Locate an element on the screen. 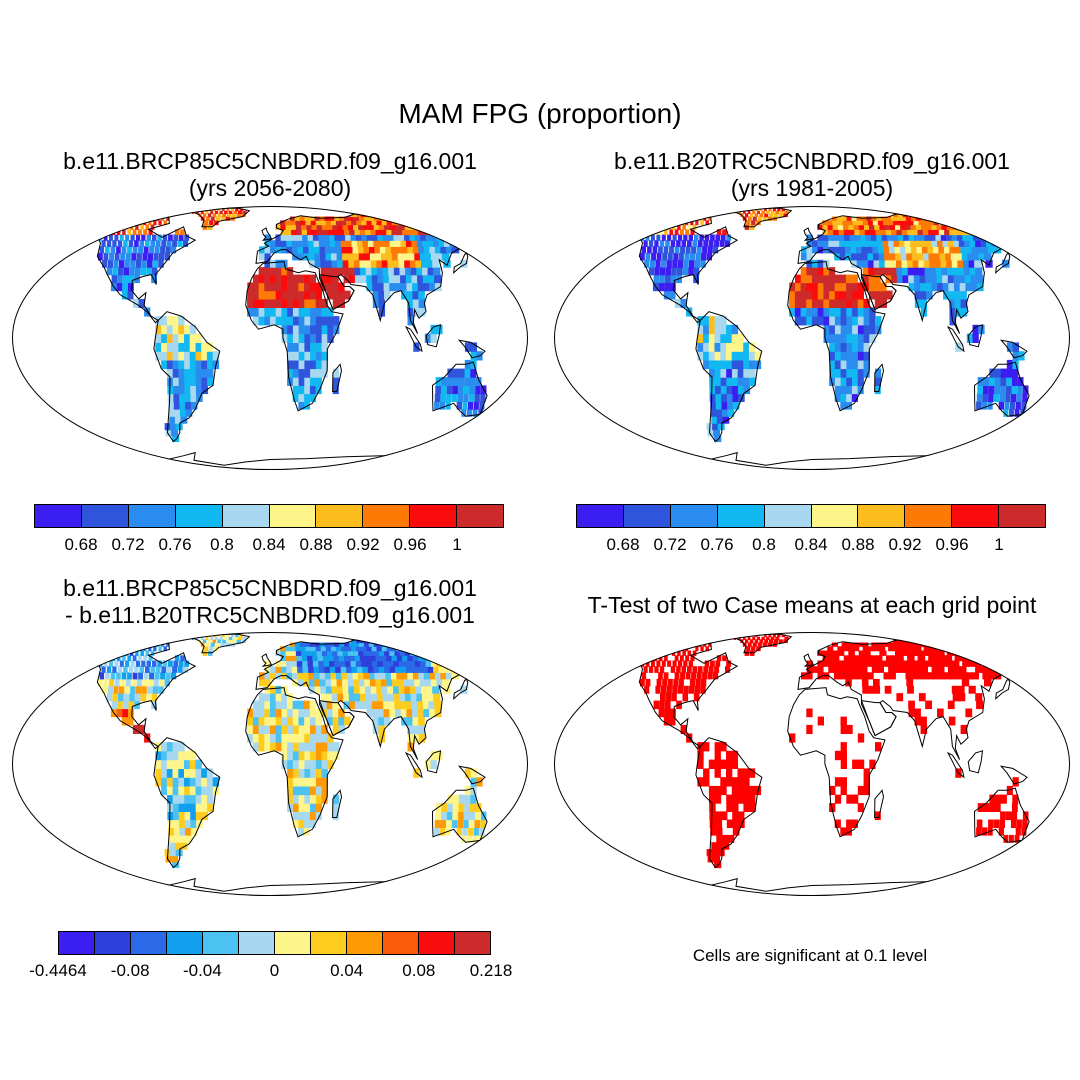 This screenshot has height=1080, width=1080. map-future-coastline-australia is located at coordinates (459, 389).